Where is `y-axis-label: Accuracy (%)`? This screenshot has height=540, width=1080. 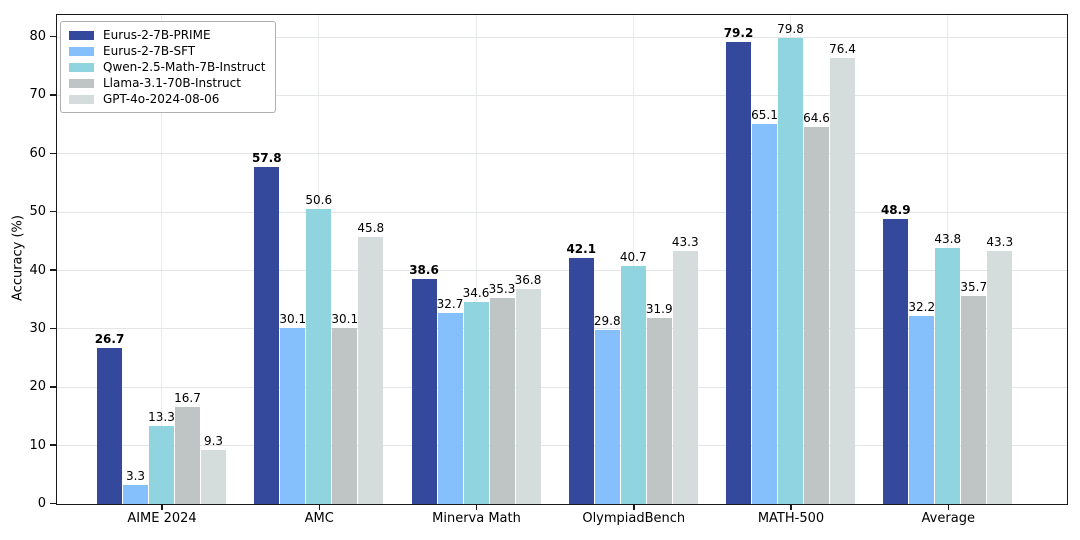 y-axis-label: Accuracy (%) is located at coordinates (18, 258).